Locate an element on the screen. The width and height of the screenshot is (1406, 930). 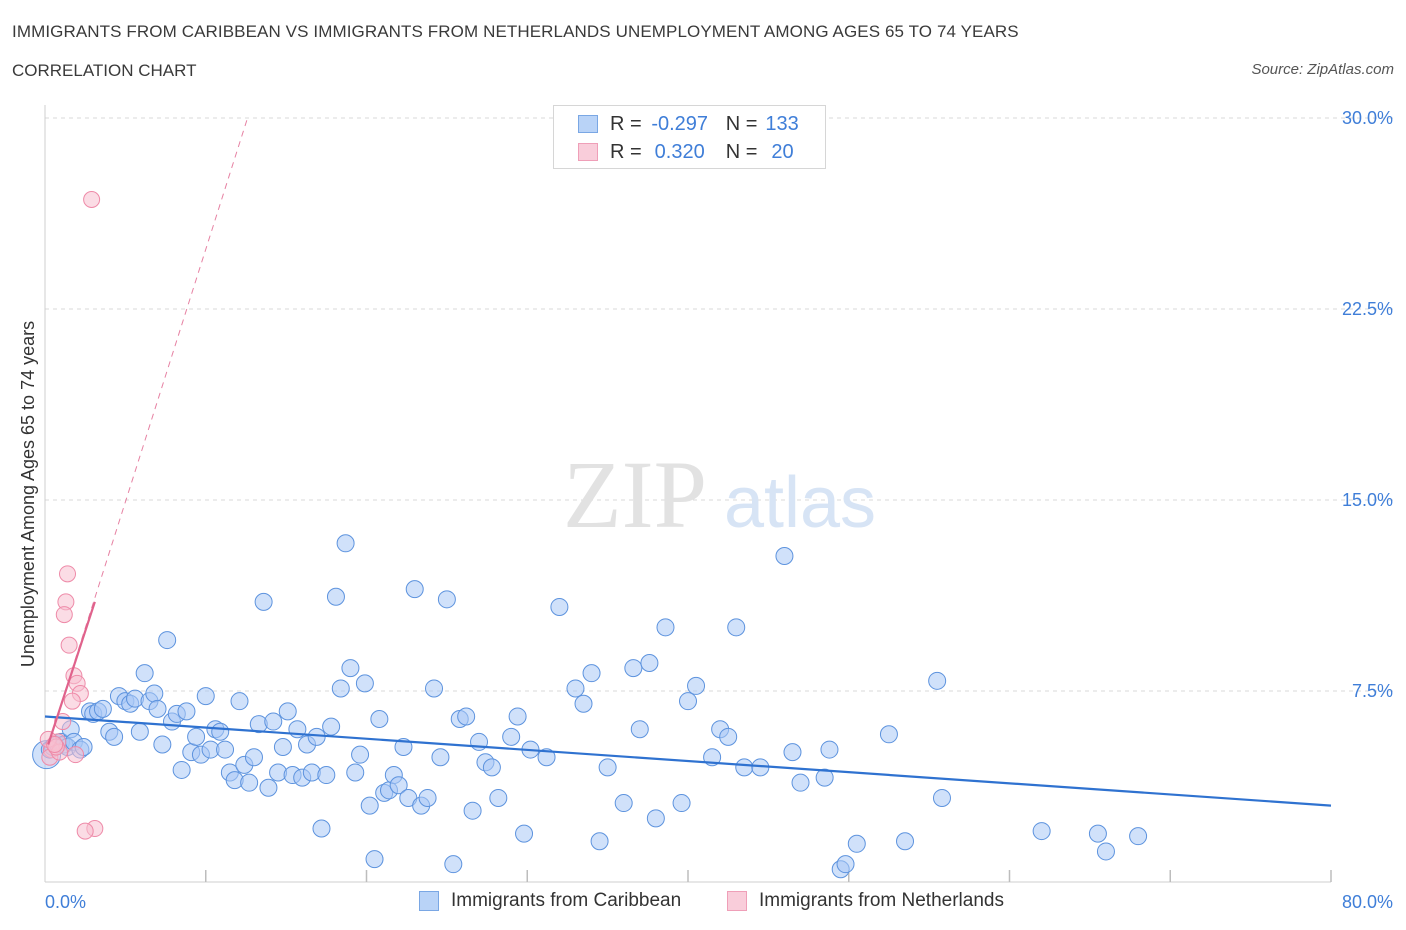
netherlands-trend-line is located at coordinates (71, 673).